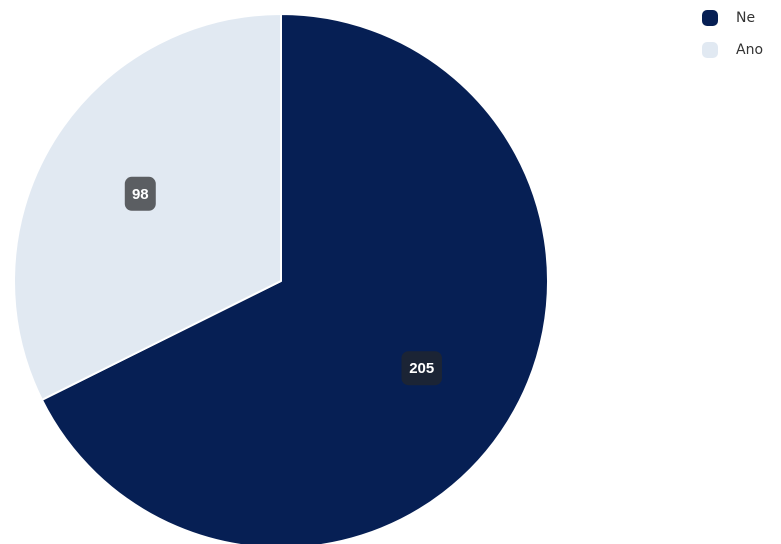 This screenshot has height=544, width=781. Describe the element at coordinates (732, 50) in the screenshot. I see `legend-item-ano: Ano` at that location.